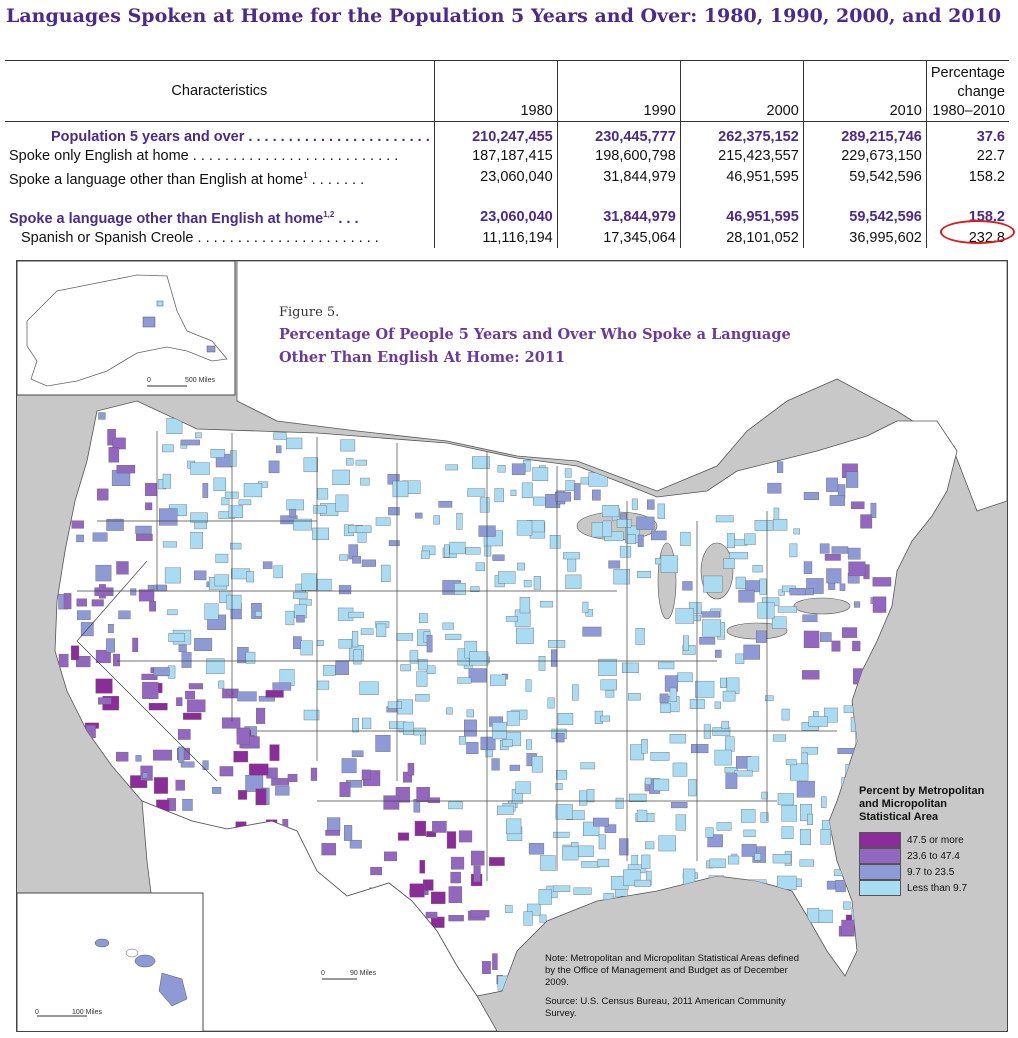 The width and height of the screenshot is (1018, 1038). What do you see at coordinates (618, 239) in the screenshot?
I see `cell-1990: 17,345,064` at bounding box center [618, 239].